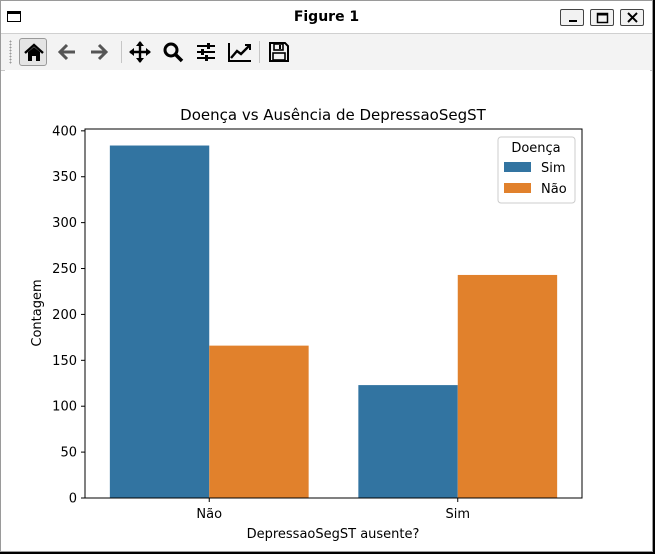 Image resolution: width=655 pixels, height=554 pixels. I want to click on y-tick-label: 350, so click(64, 177).